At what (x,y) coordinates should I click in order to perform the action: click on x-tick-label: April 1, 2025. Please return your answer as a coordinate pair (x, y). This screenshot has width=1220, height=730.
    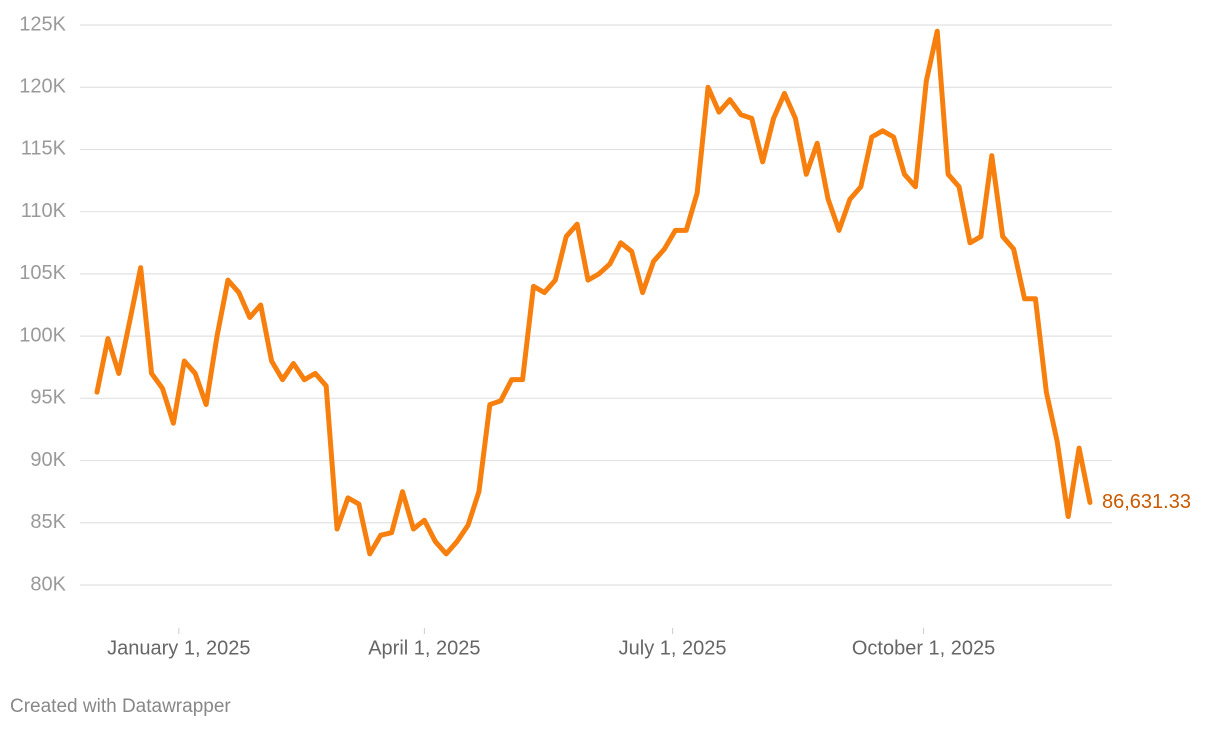
    Looking at the image, I should click on (424, 648).